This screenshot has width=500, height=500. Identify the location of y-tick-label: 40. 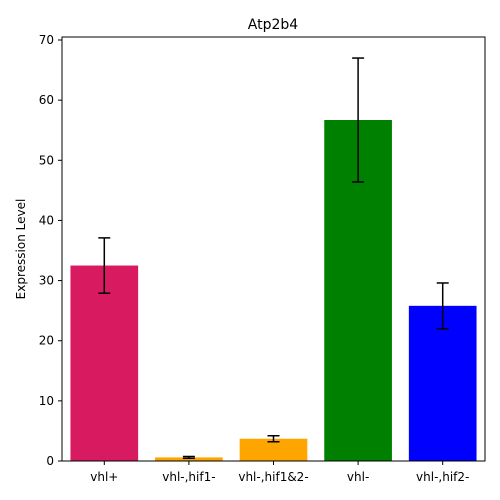
(46, 220).